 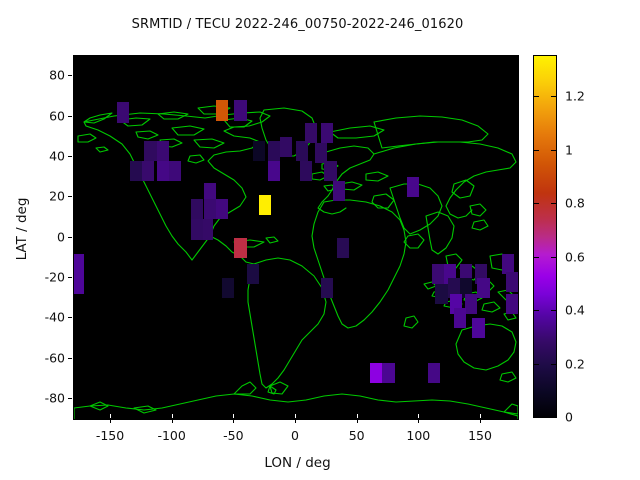 I want to click on y-axis-title: LAT / deg, so click(x=22, y=229).